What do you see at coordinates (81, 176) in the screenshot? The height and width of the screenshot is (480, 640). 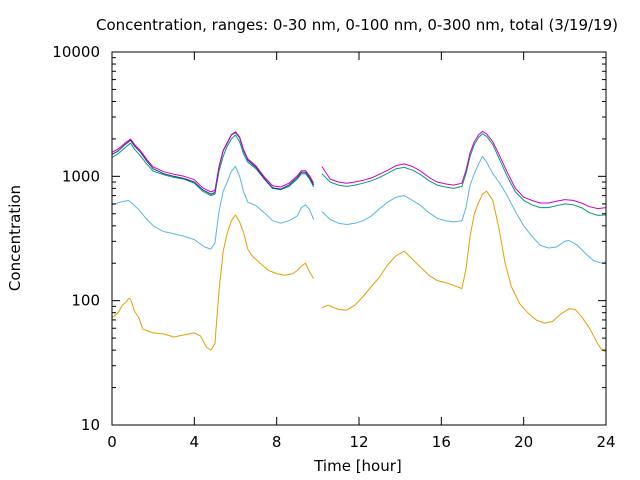 I see `y-tick-label: 1000` at bounding box center [81, 176].